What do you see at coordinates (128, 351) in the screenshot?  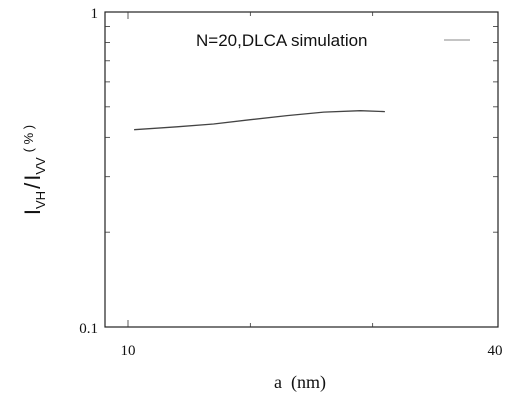 I see `x-tick-label-10: 10` at bounding box center [128, 351].